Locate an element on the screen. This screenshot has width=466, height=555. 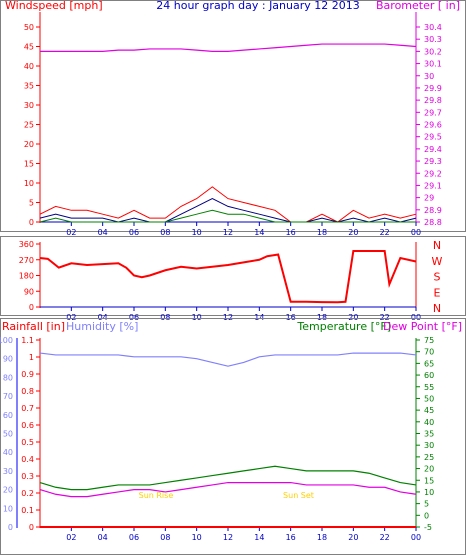
barometer-tick-label: 30.3 is located at coordinates (433, 39).